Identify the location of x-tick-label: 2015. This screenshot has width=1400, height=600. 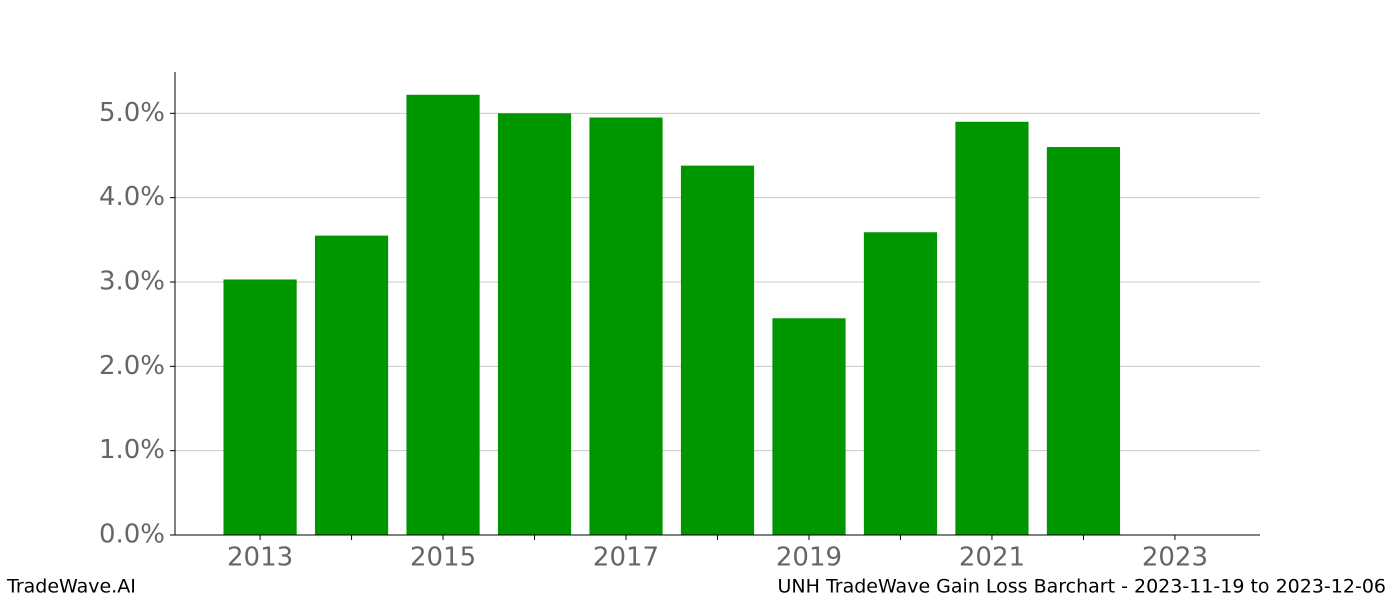
(443, 558).